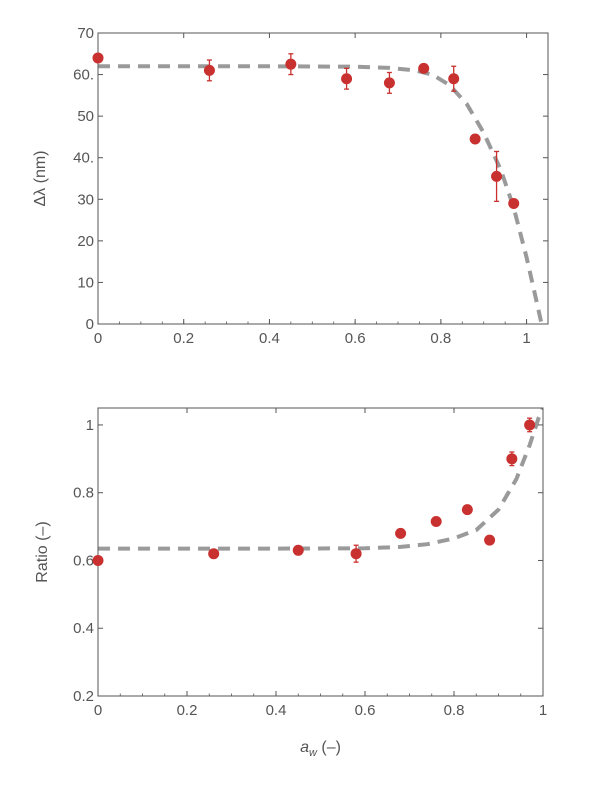 This screenshot has height=786, width=590. Describe the element at coordinates (83, 560) in the screenshot. I see `y-tick-label: 0.6` at that location.